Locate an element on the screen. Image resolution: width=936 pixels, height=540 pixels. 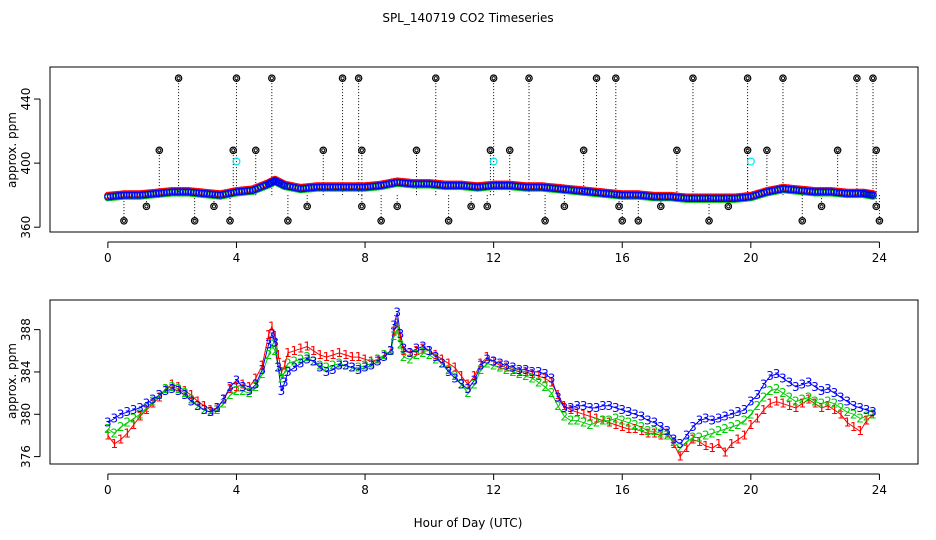
bottom-y-tick-label: 380 is located at coordinates (26, 414).